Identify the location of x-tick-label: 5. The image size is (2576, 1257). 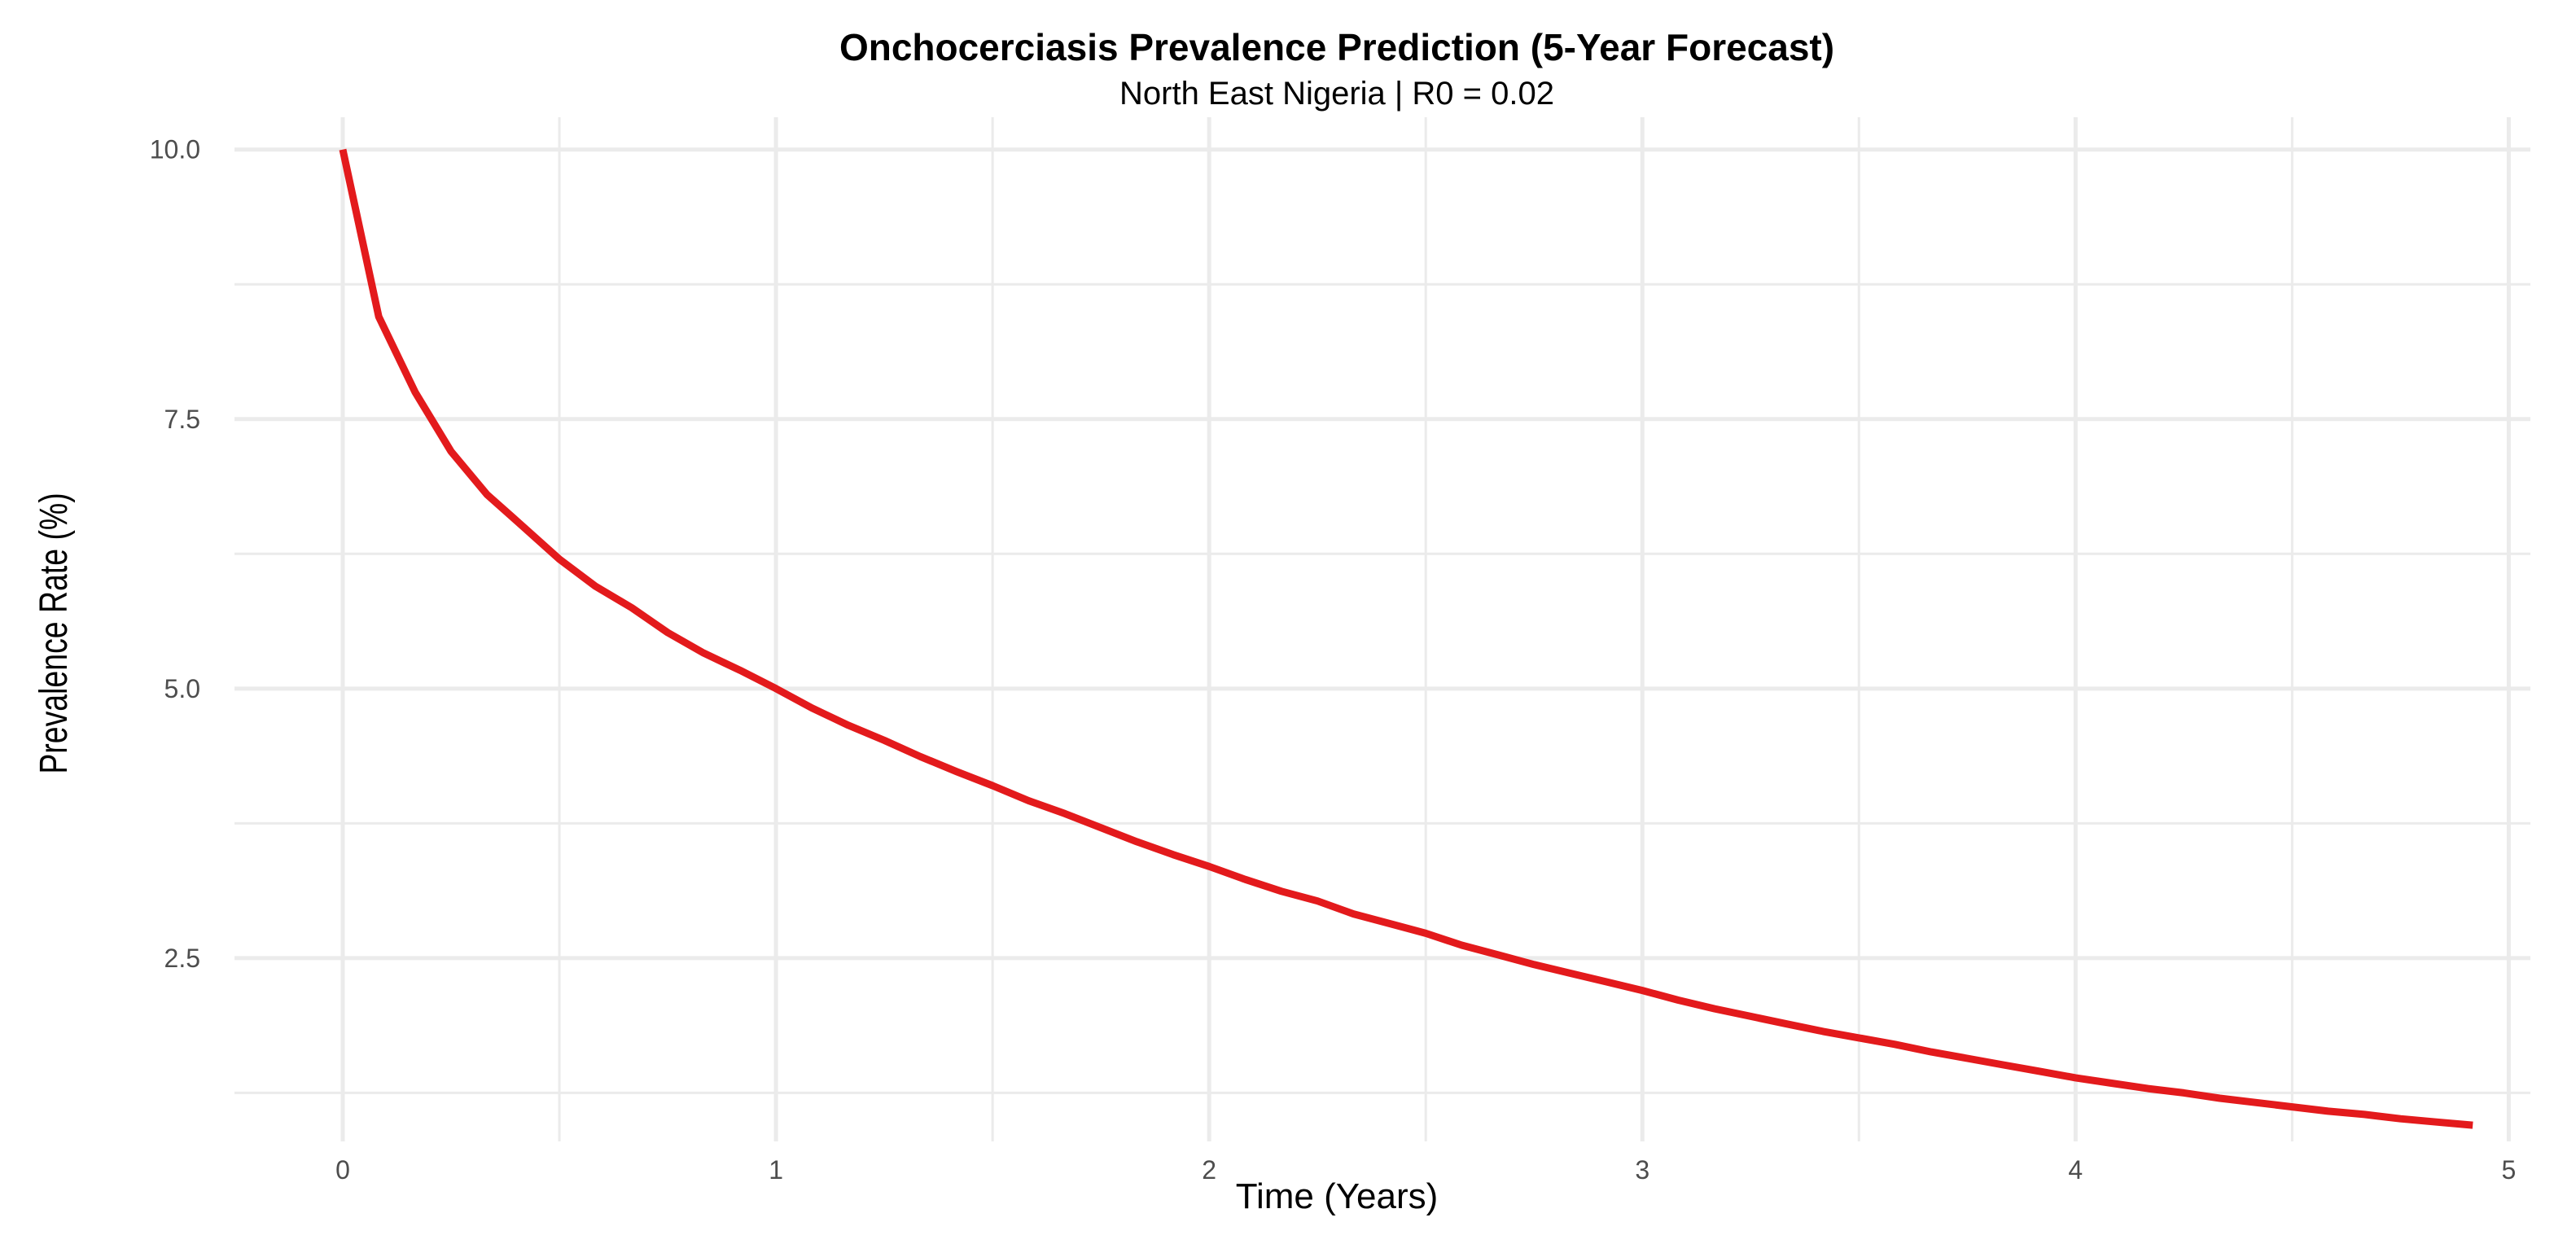
(2508, 1170).